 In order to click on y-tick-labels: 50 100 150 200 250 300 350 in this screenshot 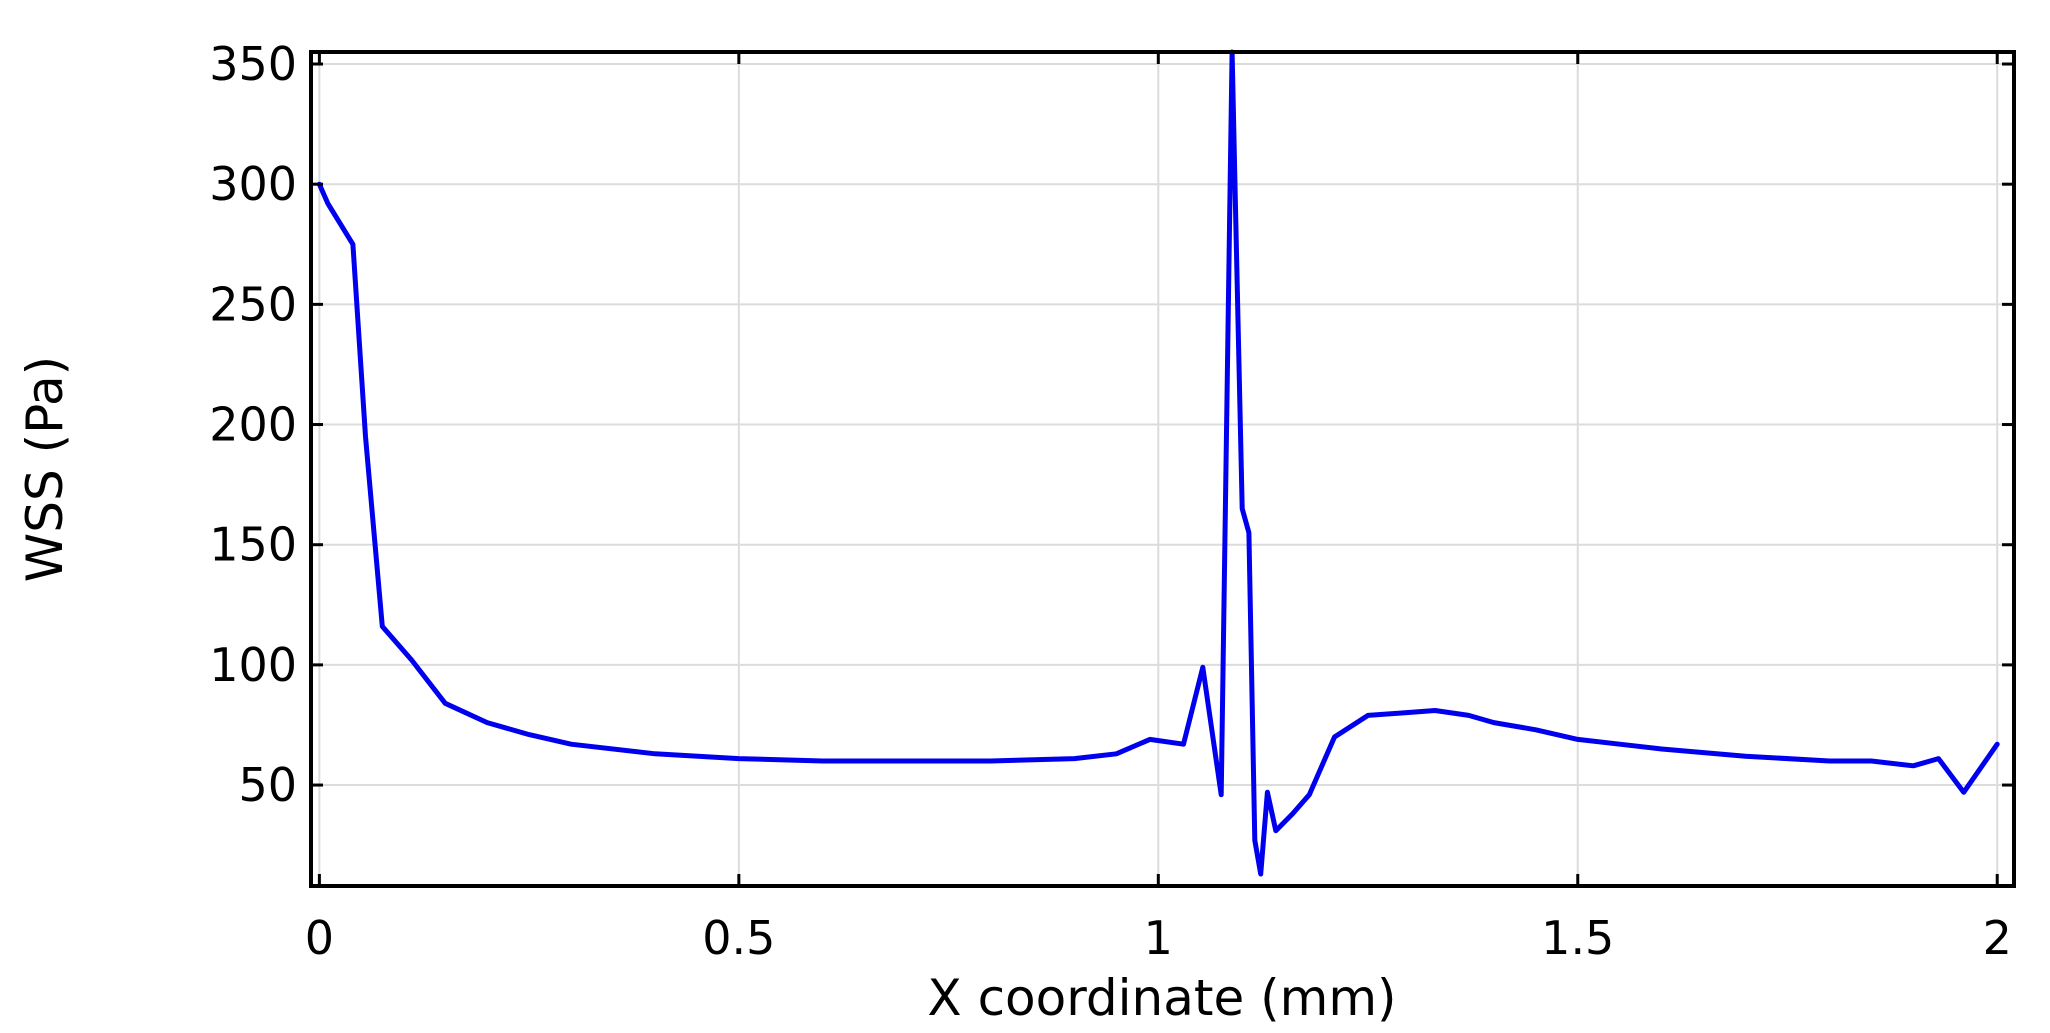, I will do `click(253, 424)`.